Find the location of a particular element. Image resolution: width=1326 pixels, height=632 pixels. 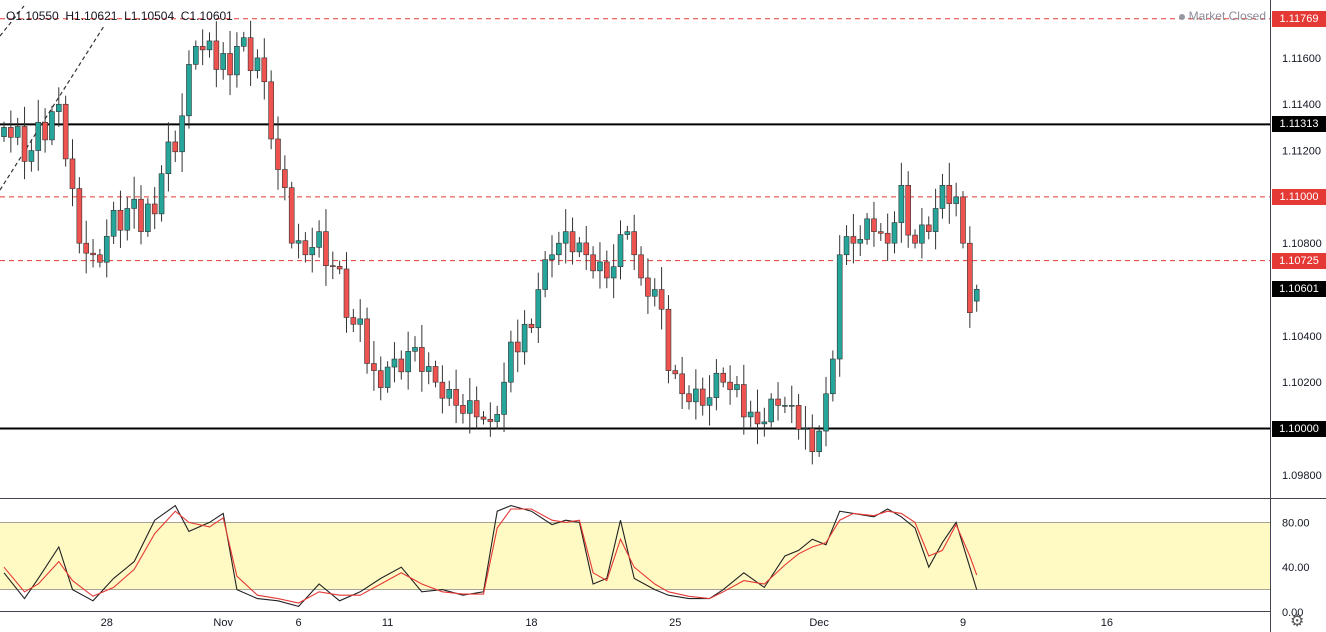

time-tick-label: Nov is located at coordinates (223, 623).